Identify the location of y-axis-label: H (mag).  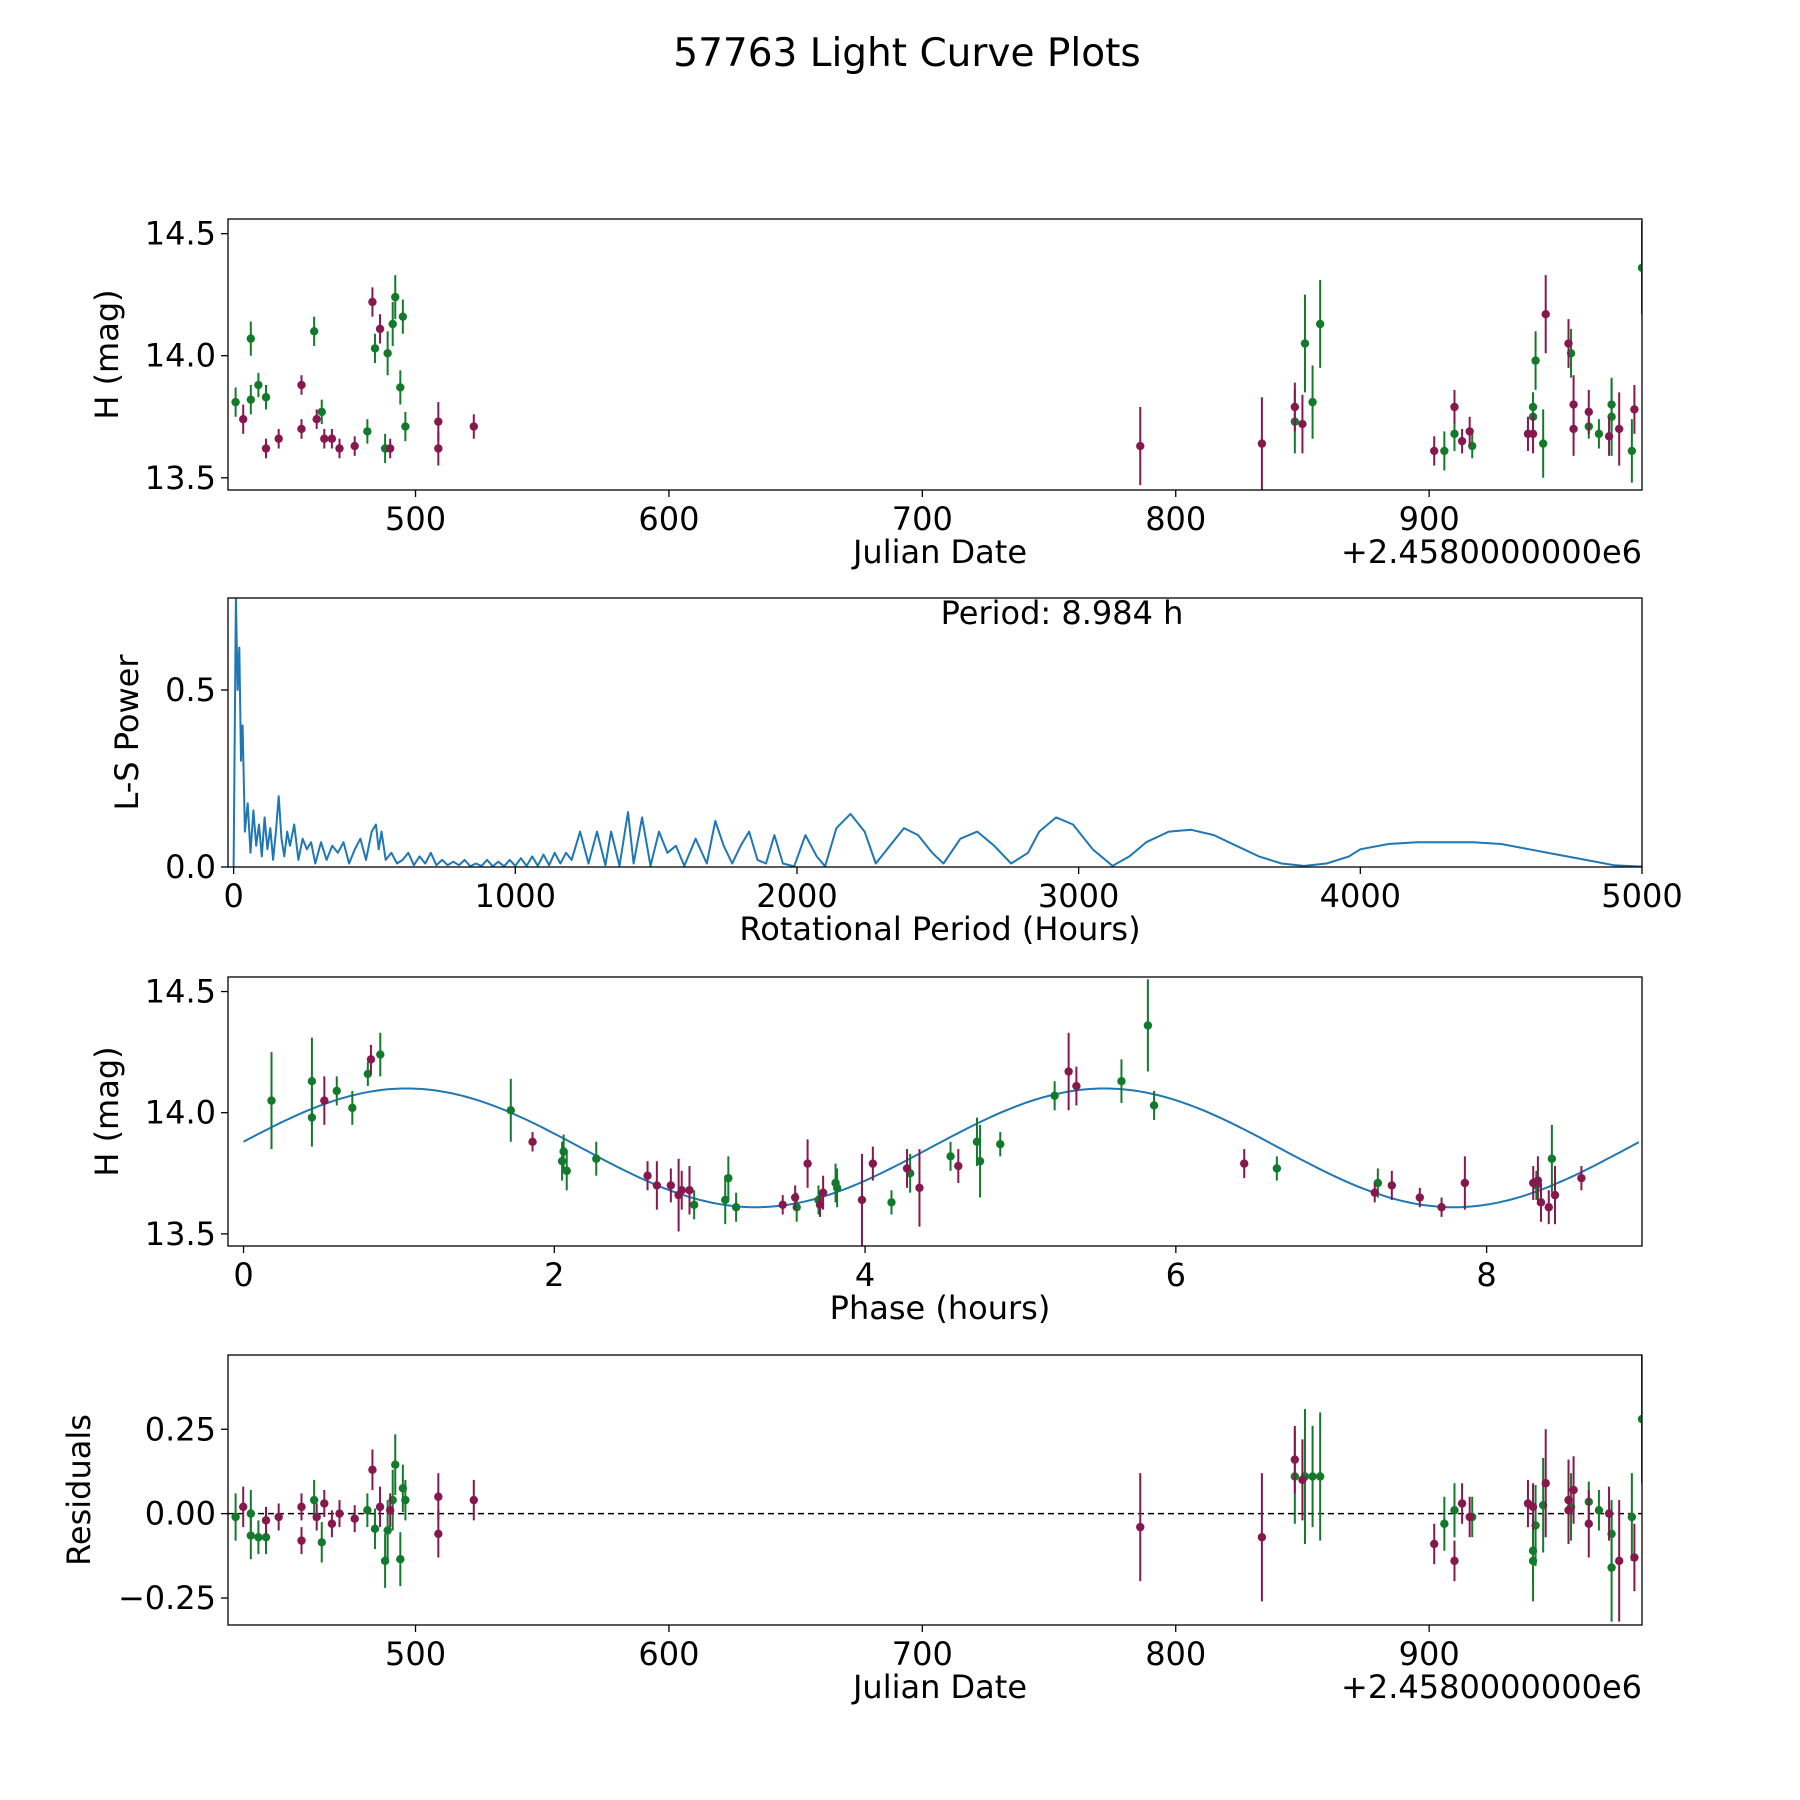
(107, 1111).